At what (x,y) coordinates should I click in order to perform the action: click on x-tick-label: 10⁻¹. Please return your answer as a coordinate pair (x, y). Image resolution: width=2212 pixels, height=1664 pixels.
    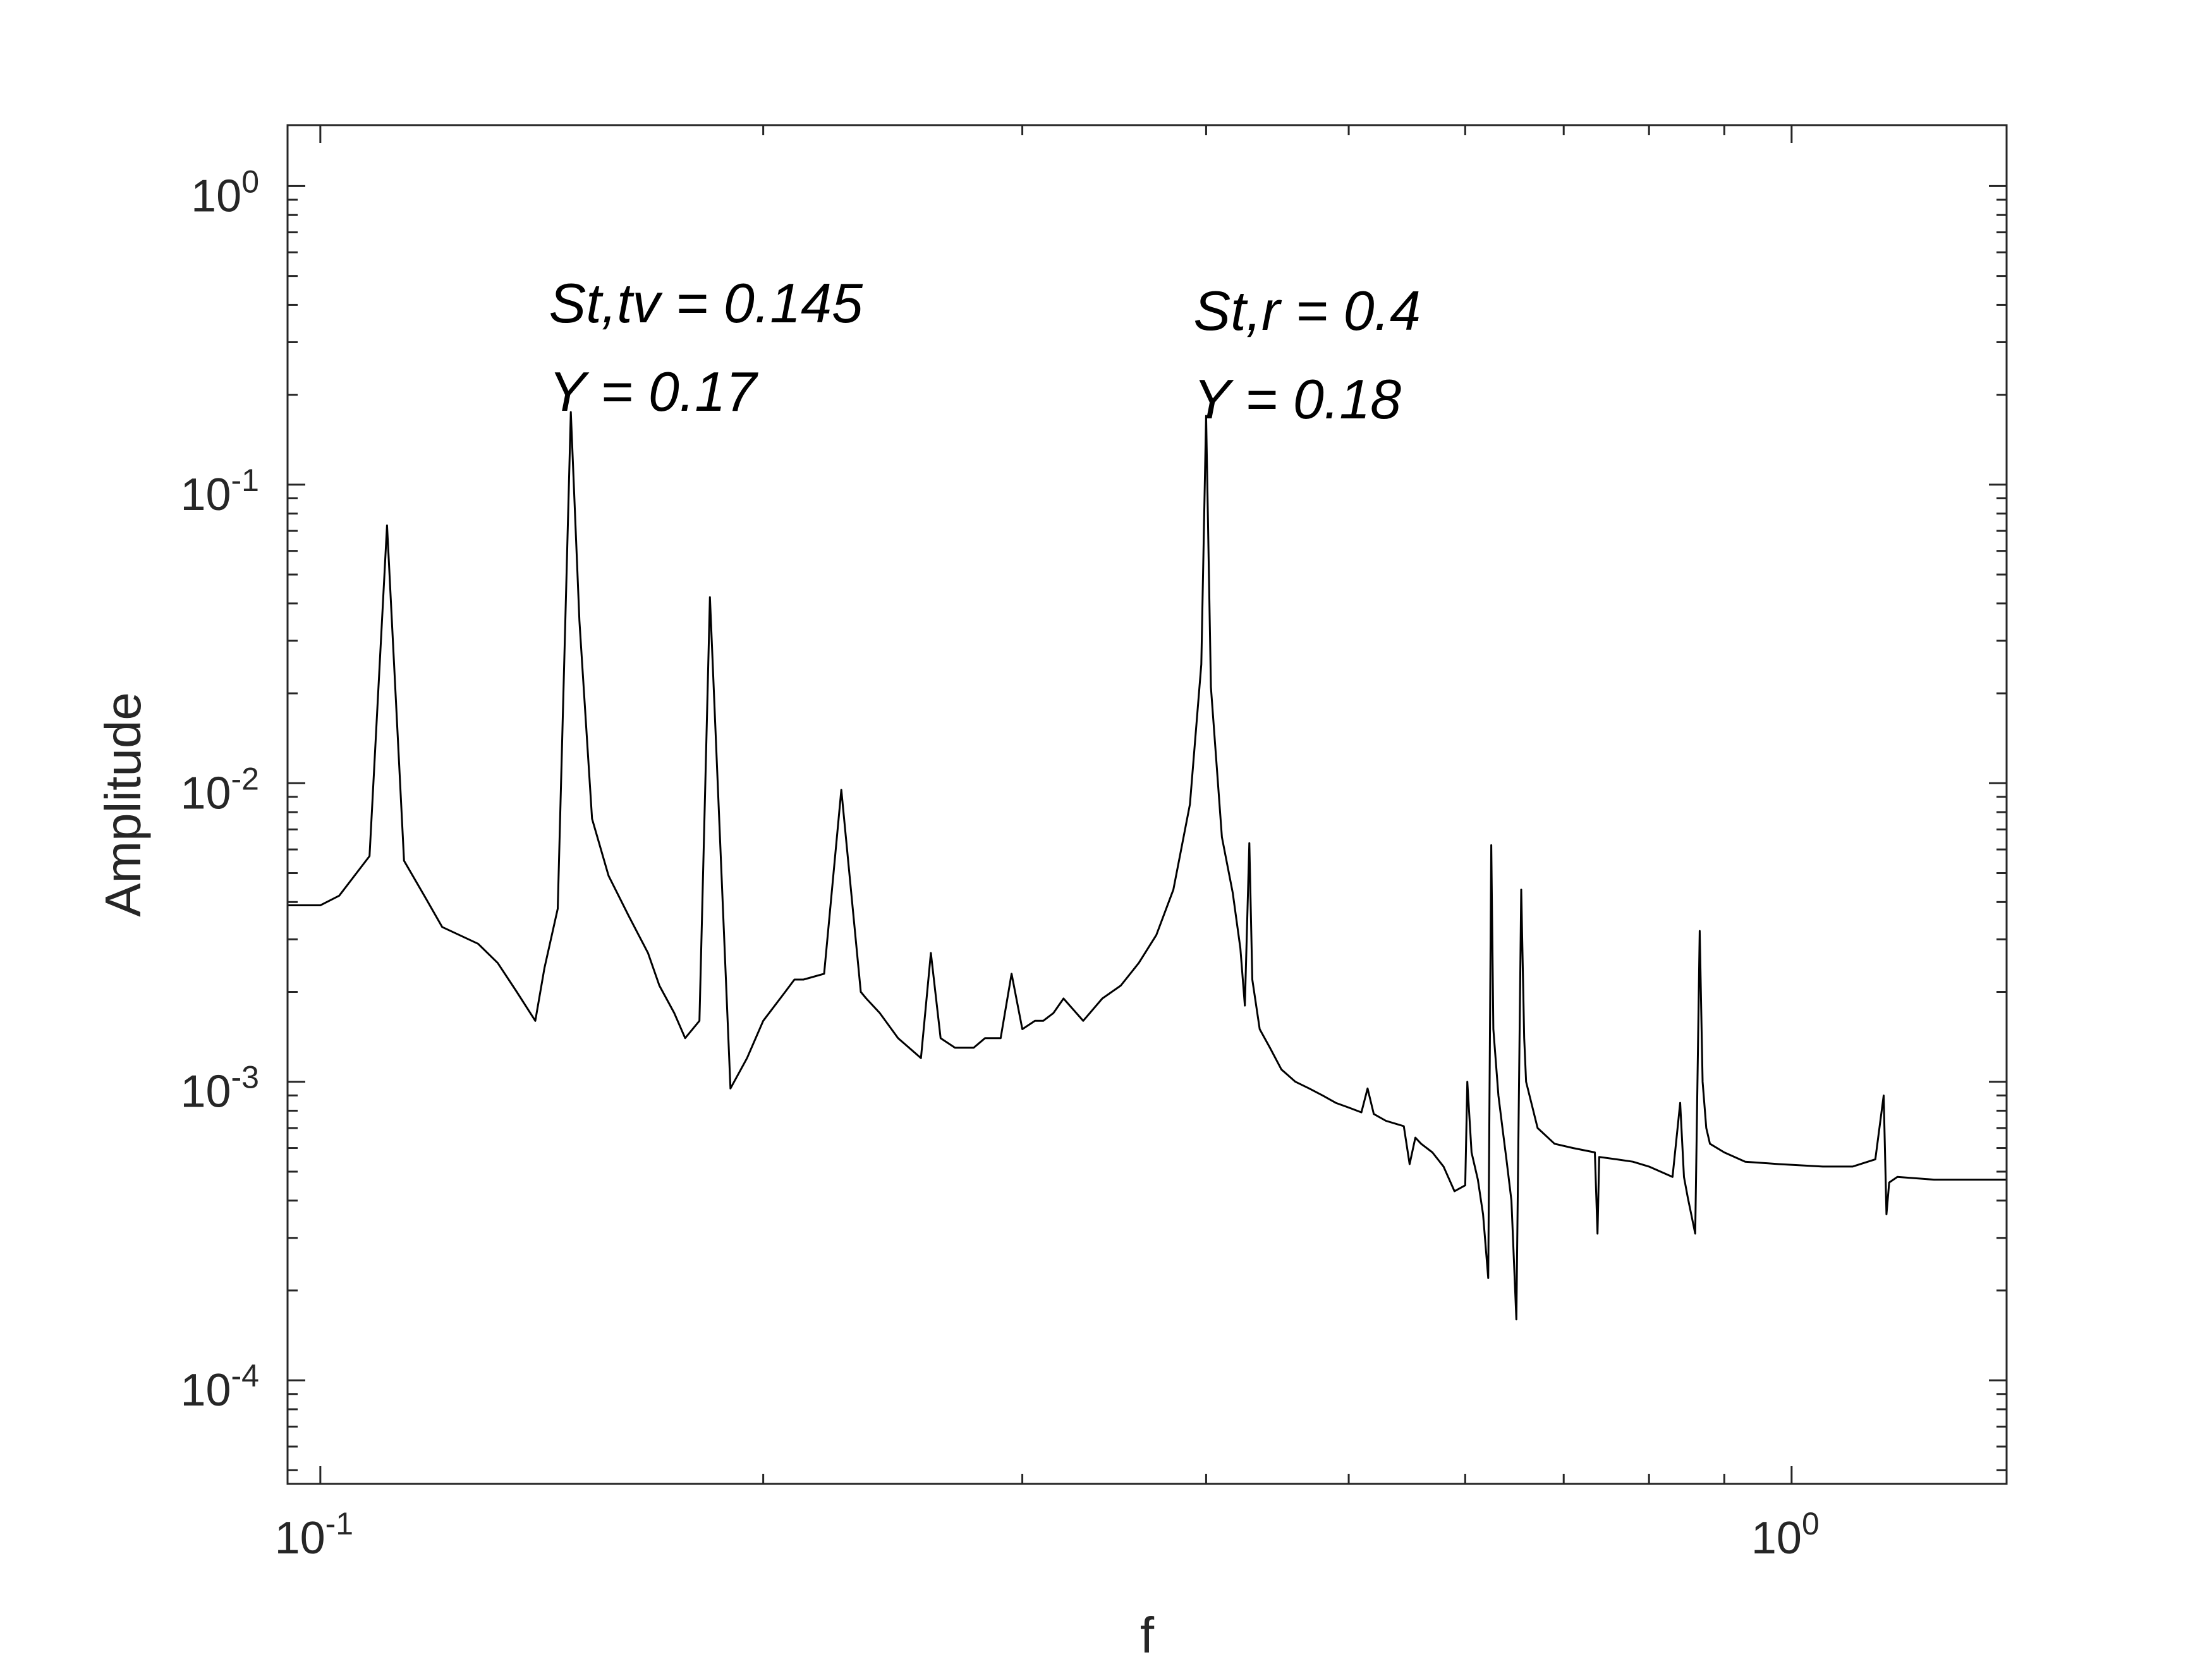
    Looking at the image, I should click on (314, 1535).